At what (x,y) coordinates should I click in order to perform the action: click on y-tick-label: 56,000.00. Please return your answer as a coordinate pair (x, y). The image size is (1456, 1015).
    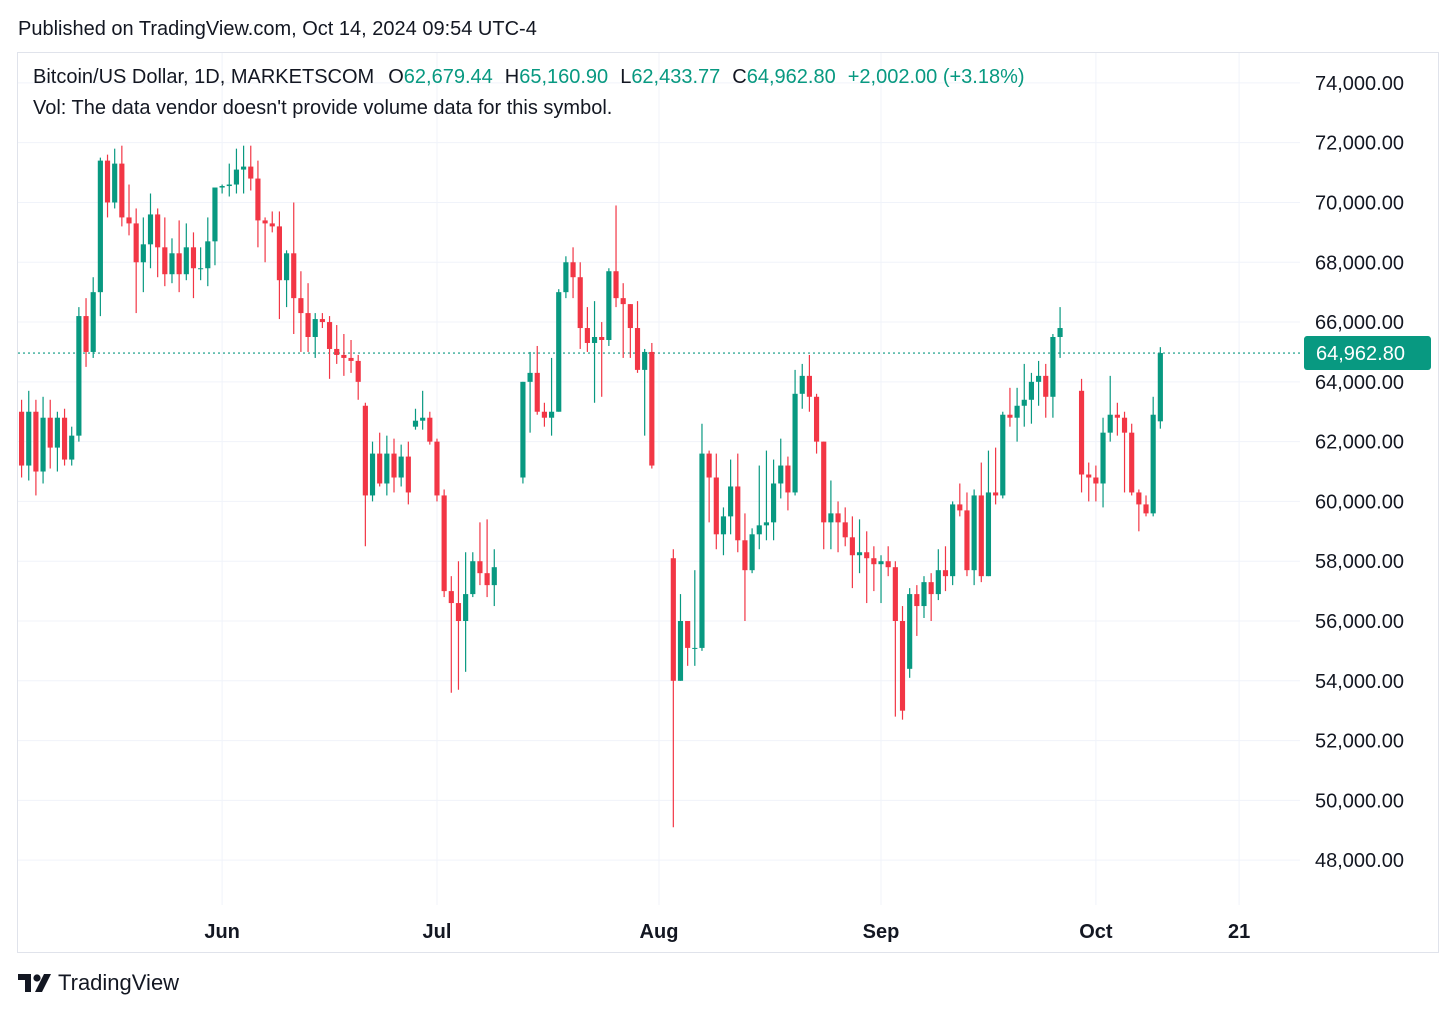
    Looking at the image, I should click on (1359, 622).